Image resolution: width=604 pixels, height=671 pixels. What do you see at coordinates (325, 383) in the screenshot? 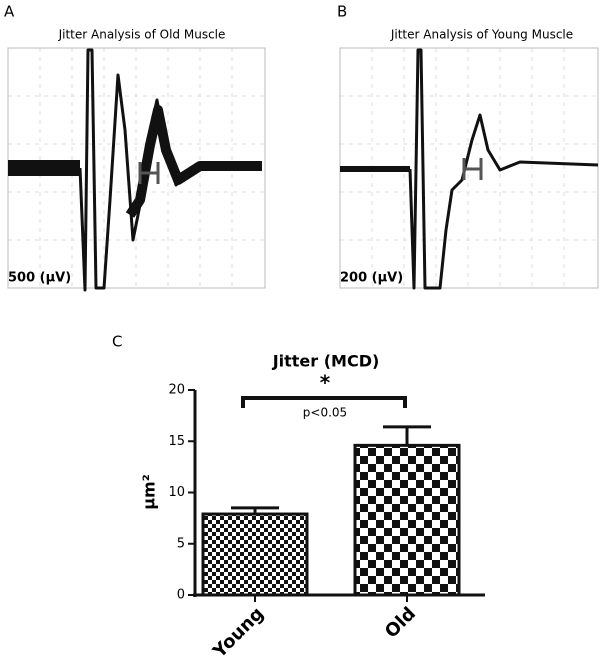
I see `significance-star: *` at bounding box center [325, 383].